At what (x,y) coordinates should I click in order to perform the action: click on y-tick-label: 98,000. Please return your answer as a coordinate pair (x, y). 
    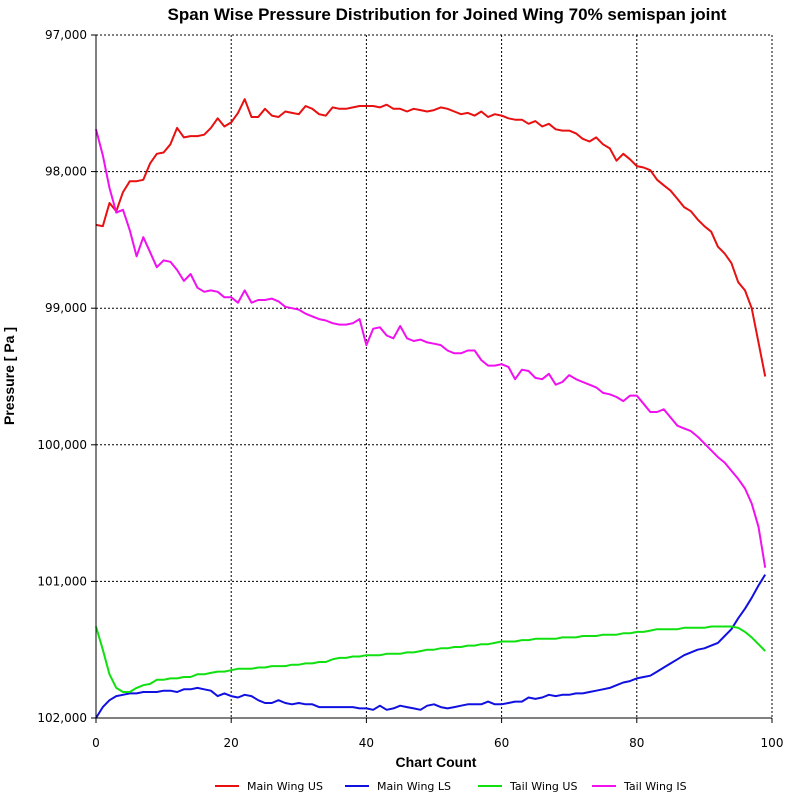
    Looking at the image, I should click on (66, 172).